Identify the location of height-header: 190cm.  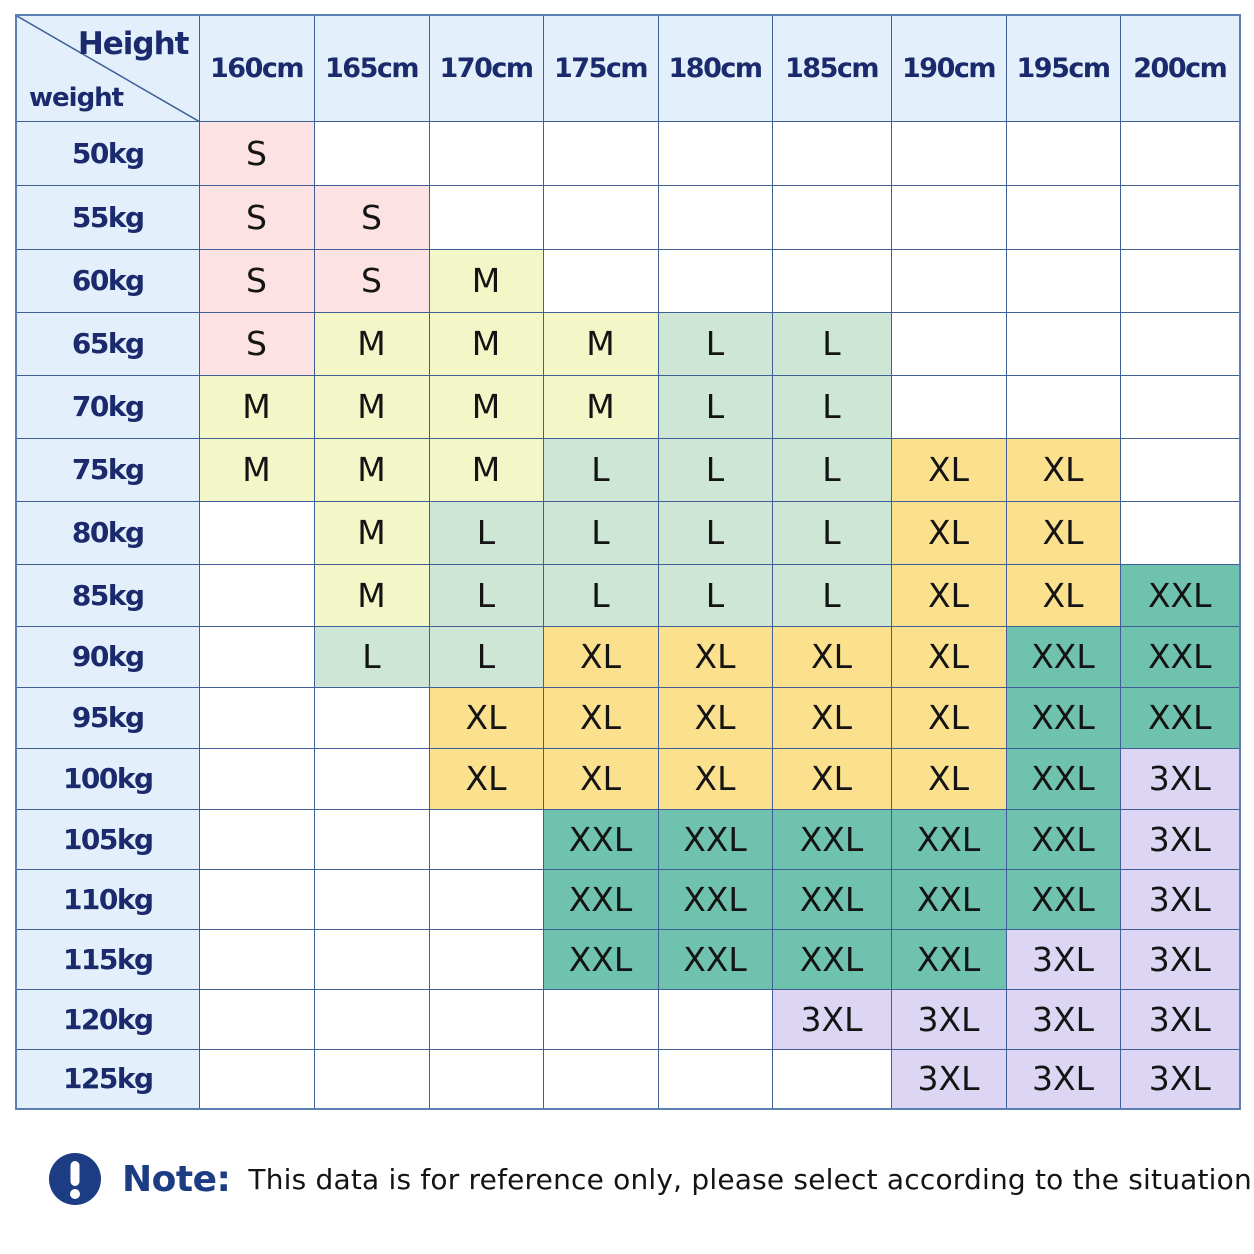
(948, 68).